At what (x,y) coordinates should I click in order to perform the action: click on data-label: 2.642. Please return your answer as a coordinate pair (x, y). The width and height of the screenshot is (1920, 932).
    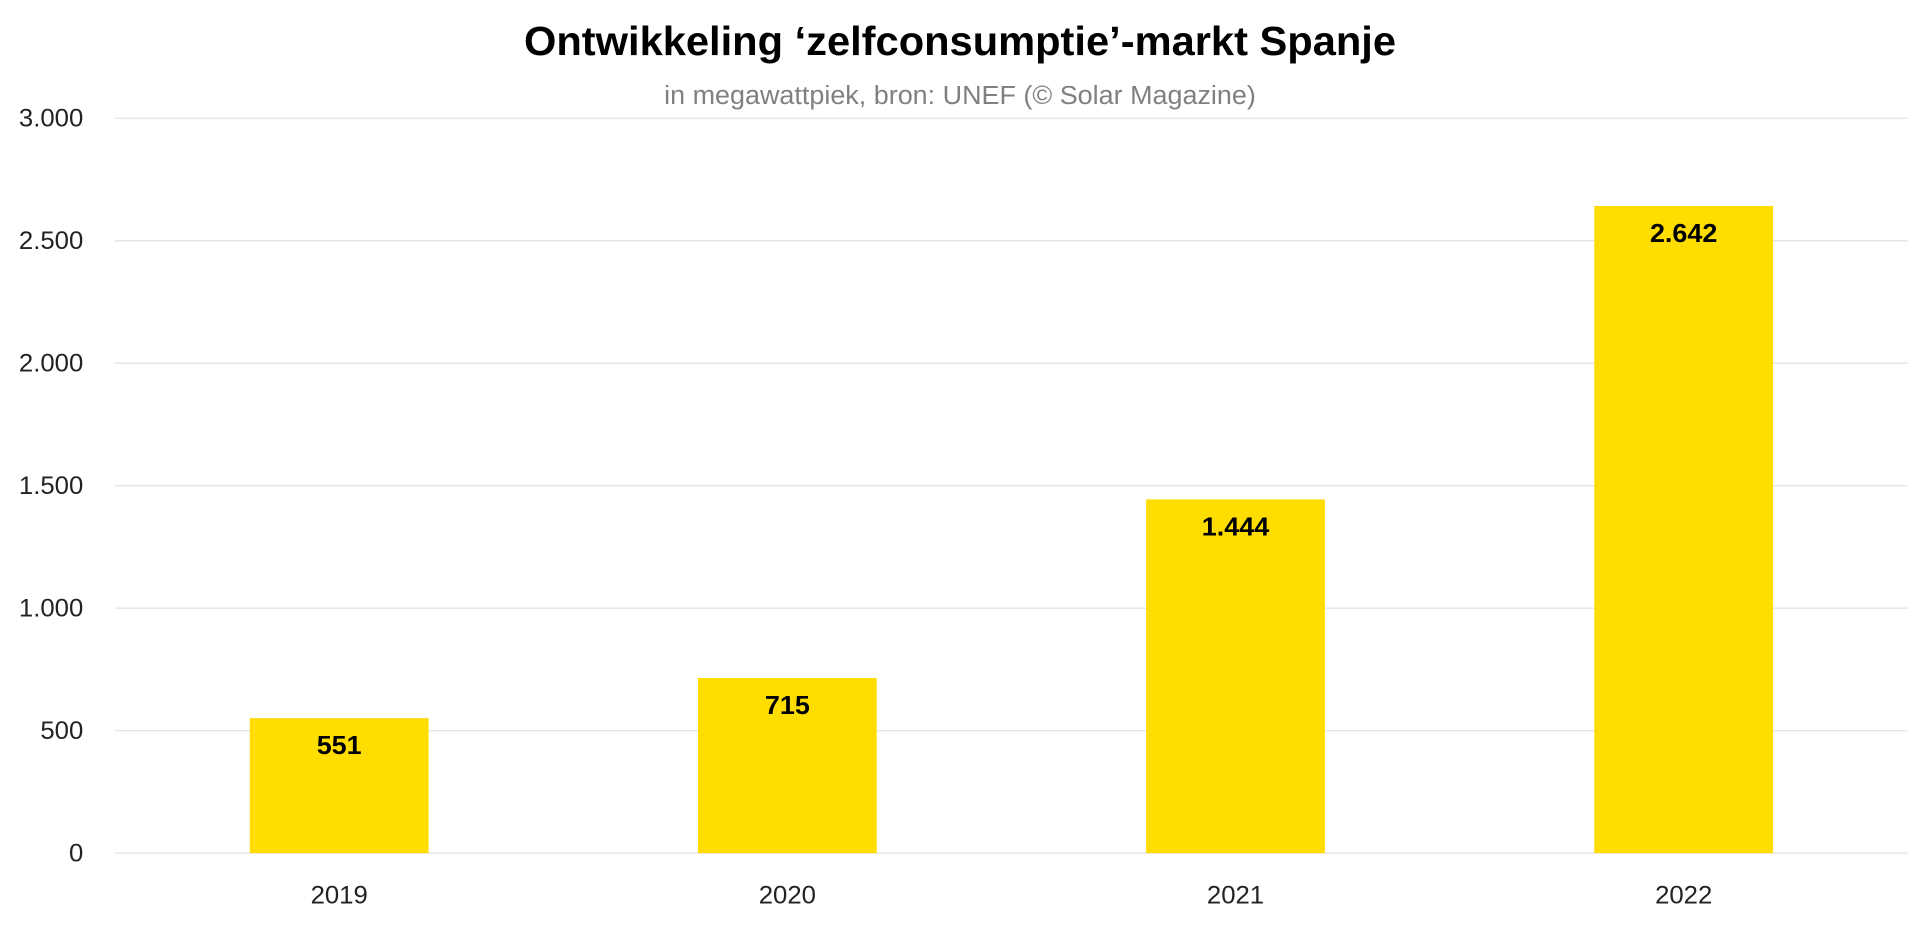
    Looking at the image, I should click on (1683, 233).